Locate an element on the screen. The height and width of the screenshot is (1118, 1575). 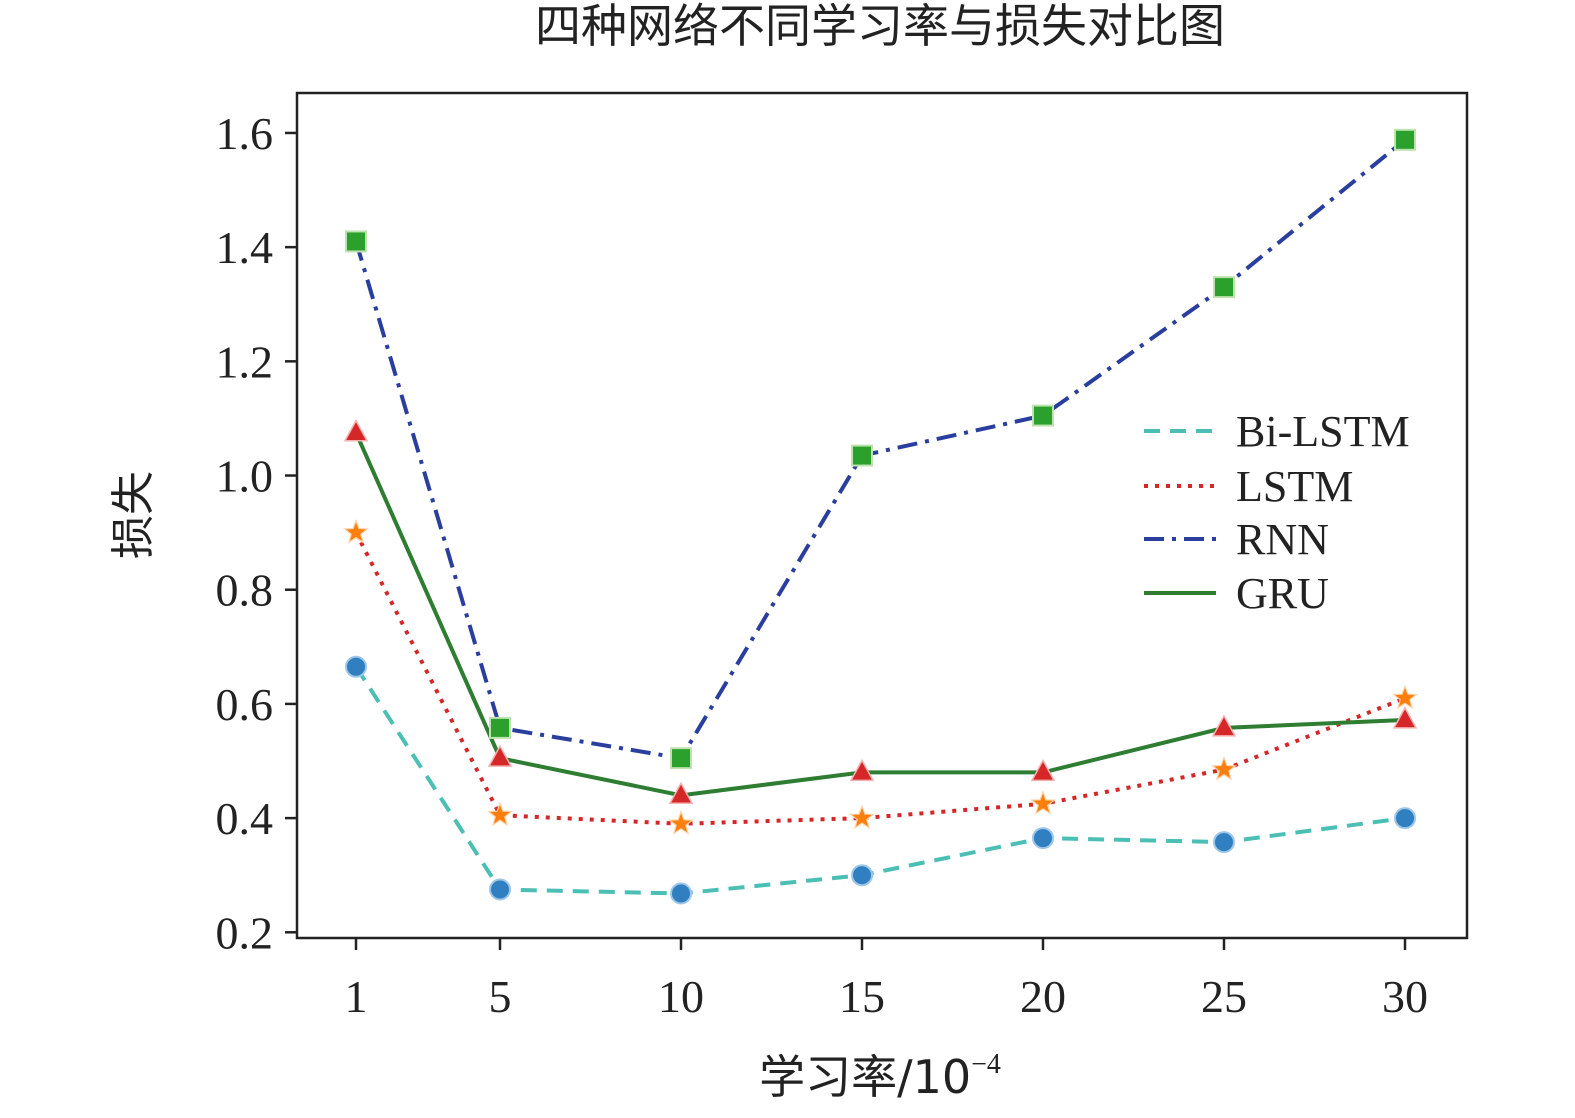
legend-label-bi-lstm: Bi-LSTM is located at coordinates (1323, 431).